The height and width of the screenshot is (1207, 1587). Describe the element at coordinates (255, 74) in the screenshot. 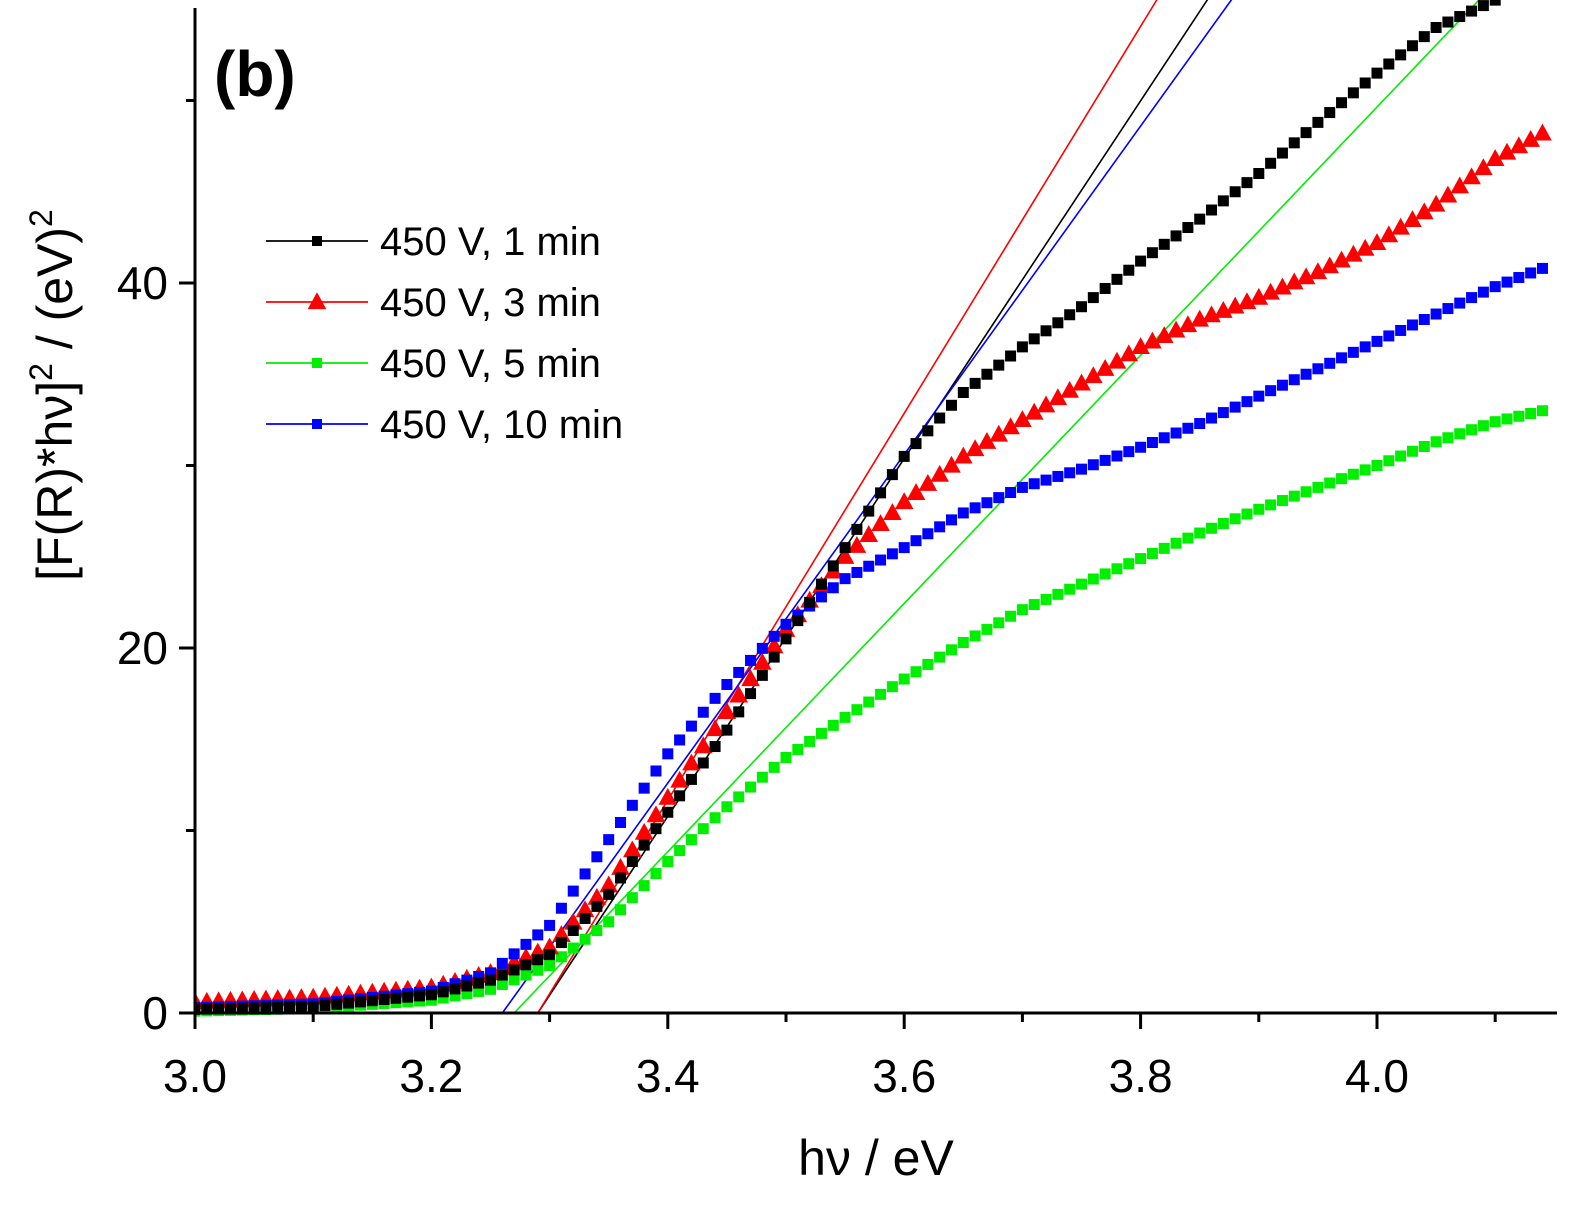

I see `panel-label: (b)` at that location.